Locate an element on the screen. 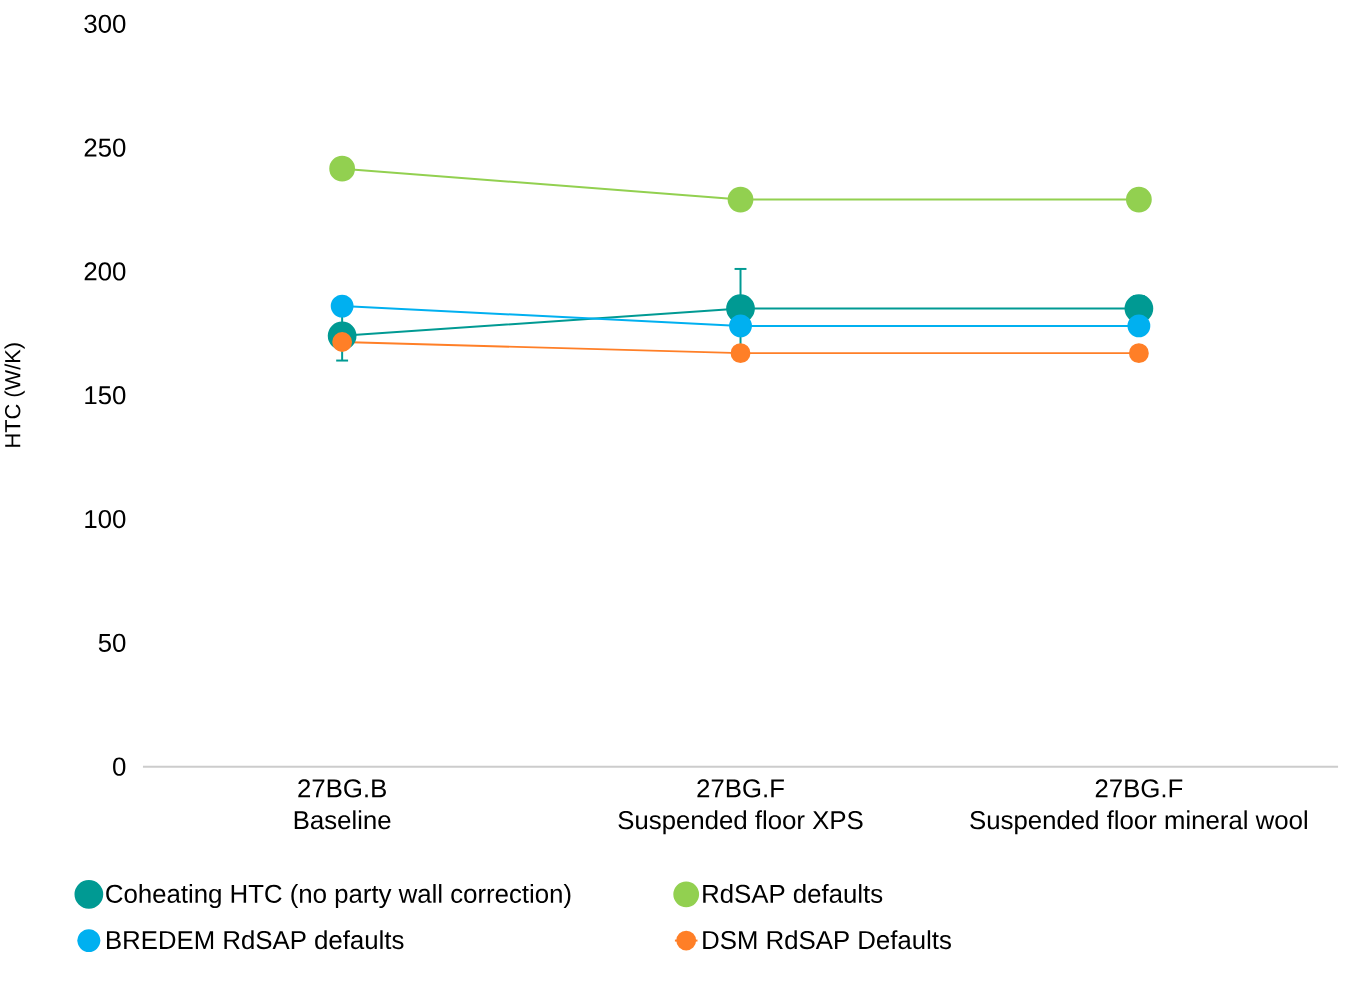 This screenshot has height=995, width=1346. y-tick-label: 50 is located at coordinates (112, 643).